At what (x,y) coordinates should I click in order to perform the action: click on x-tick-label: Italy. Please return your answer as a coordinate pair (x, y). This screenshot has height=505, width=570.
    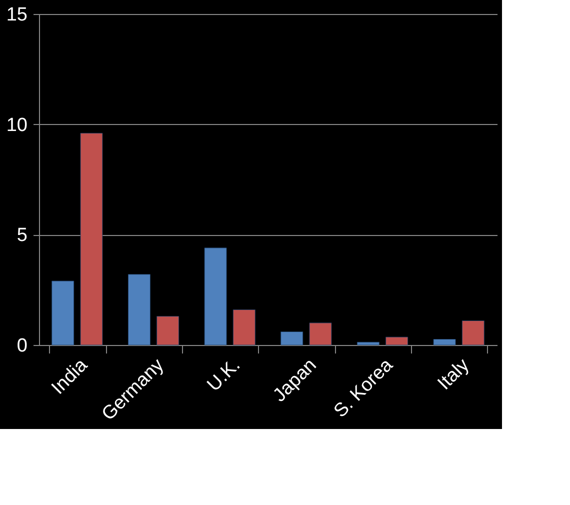
    Looking at the image, I should click on (454, 374).